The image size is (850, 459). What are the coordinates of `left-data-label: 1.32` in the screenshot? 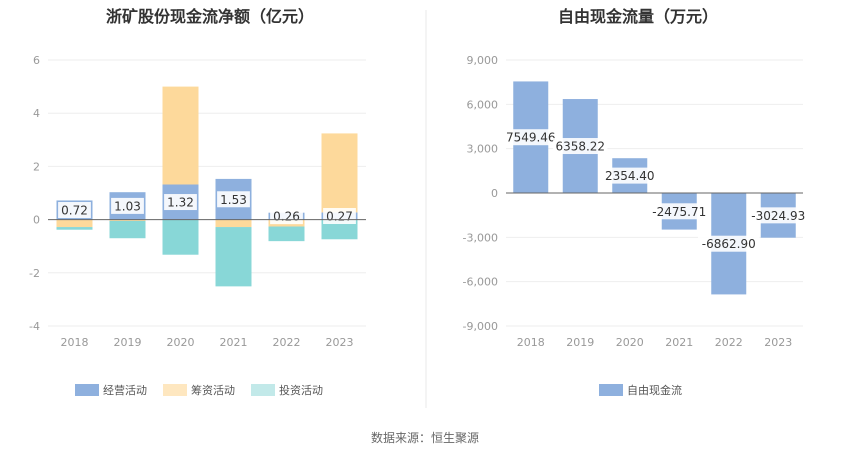 It's located at (180, 203).